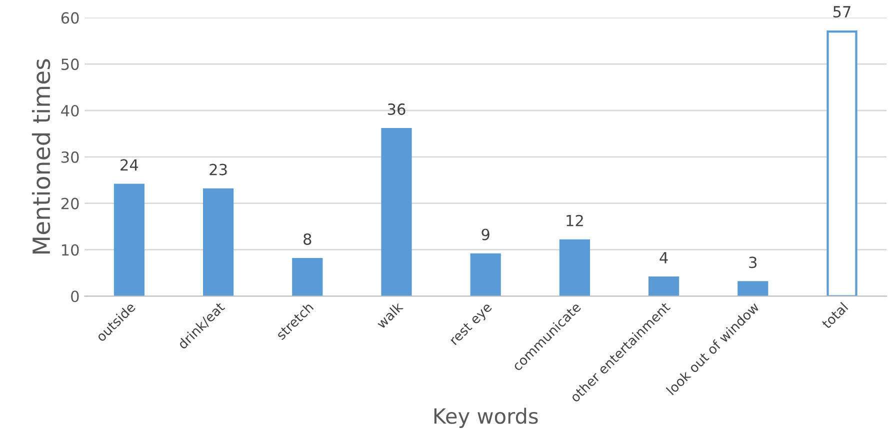 The image size is (891, 442). What do you see at coordinates (486, 234) in the screenshot?
I see `data-label: 9` at bounding box center [486, 234].